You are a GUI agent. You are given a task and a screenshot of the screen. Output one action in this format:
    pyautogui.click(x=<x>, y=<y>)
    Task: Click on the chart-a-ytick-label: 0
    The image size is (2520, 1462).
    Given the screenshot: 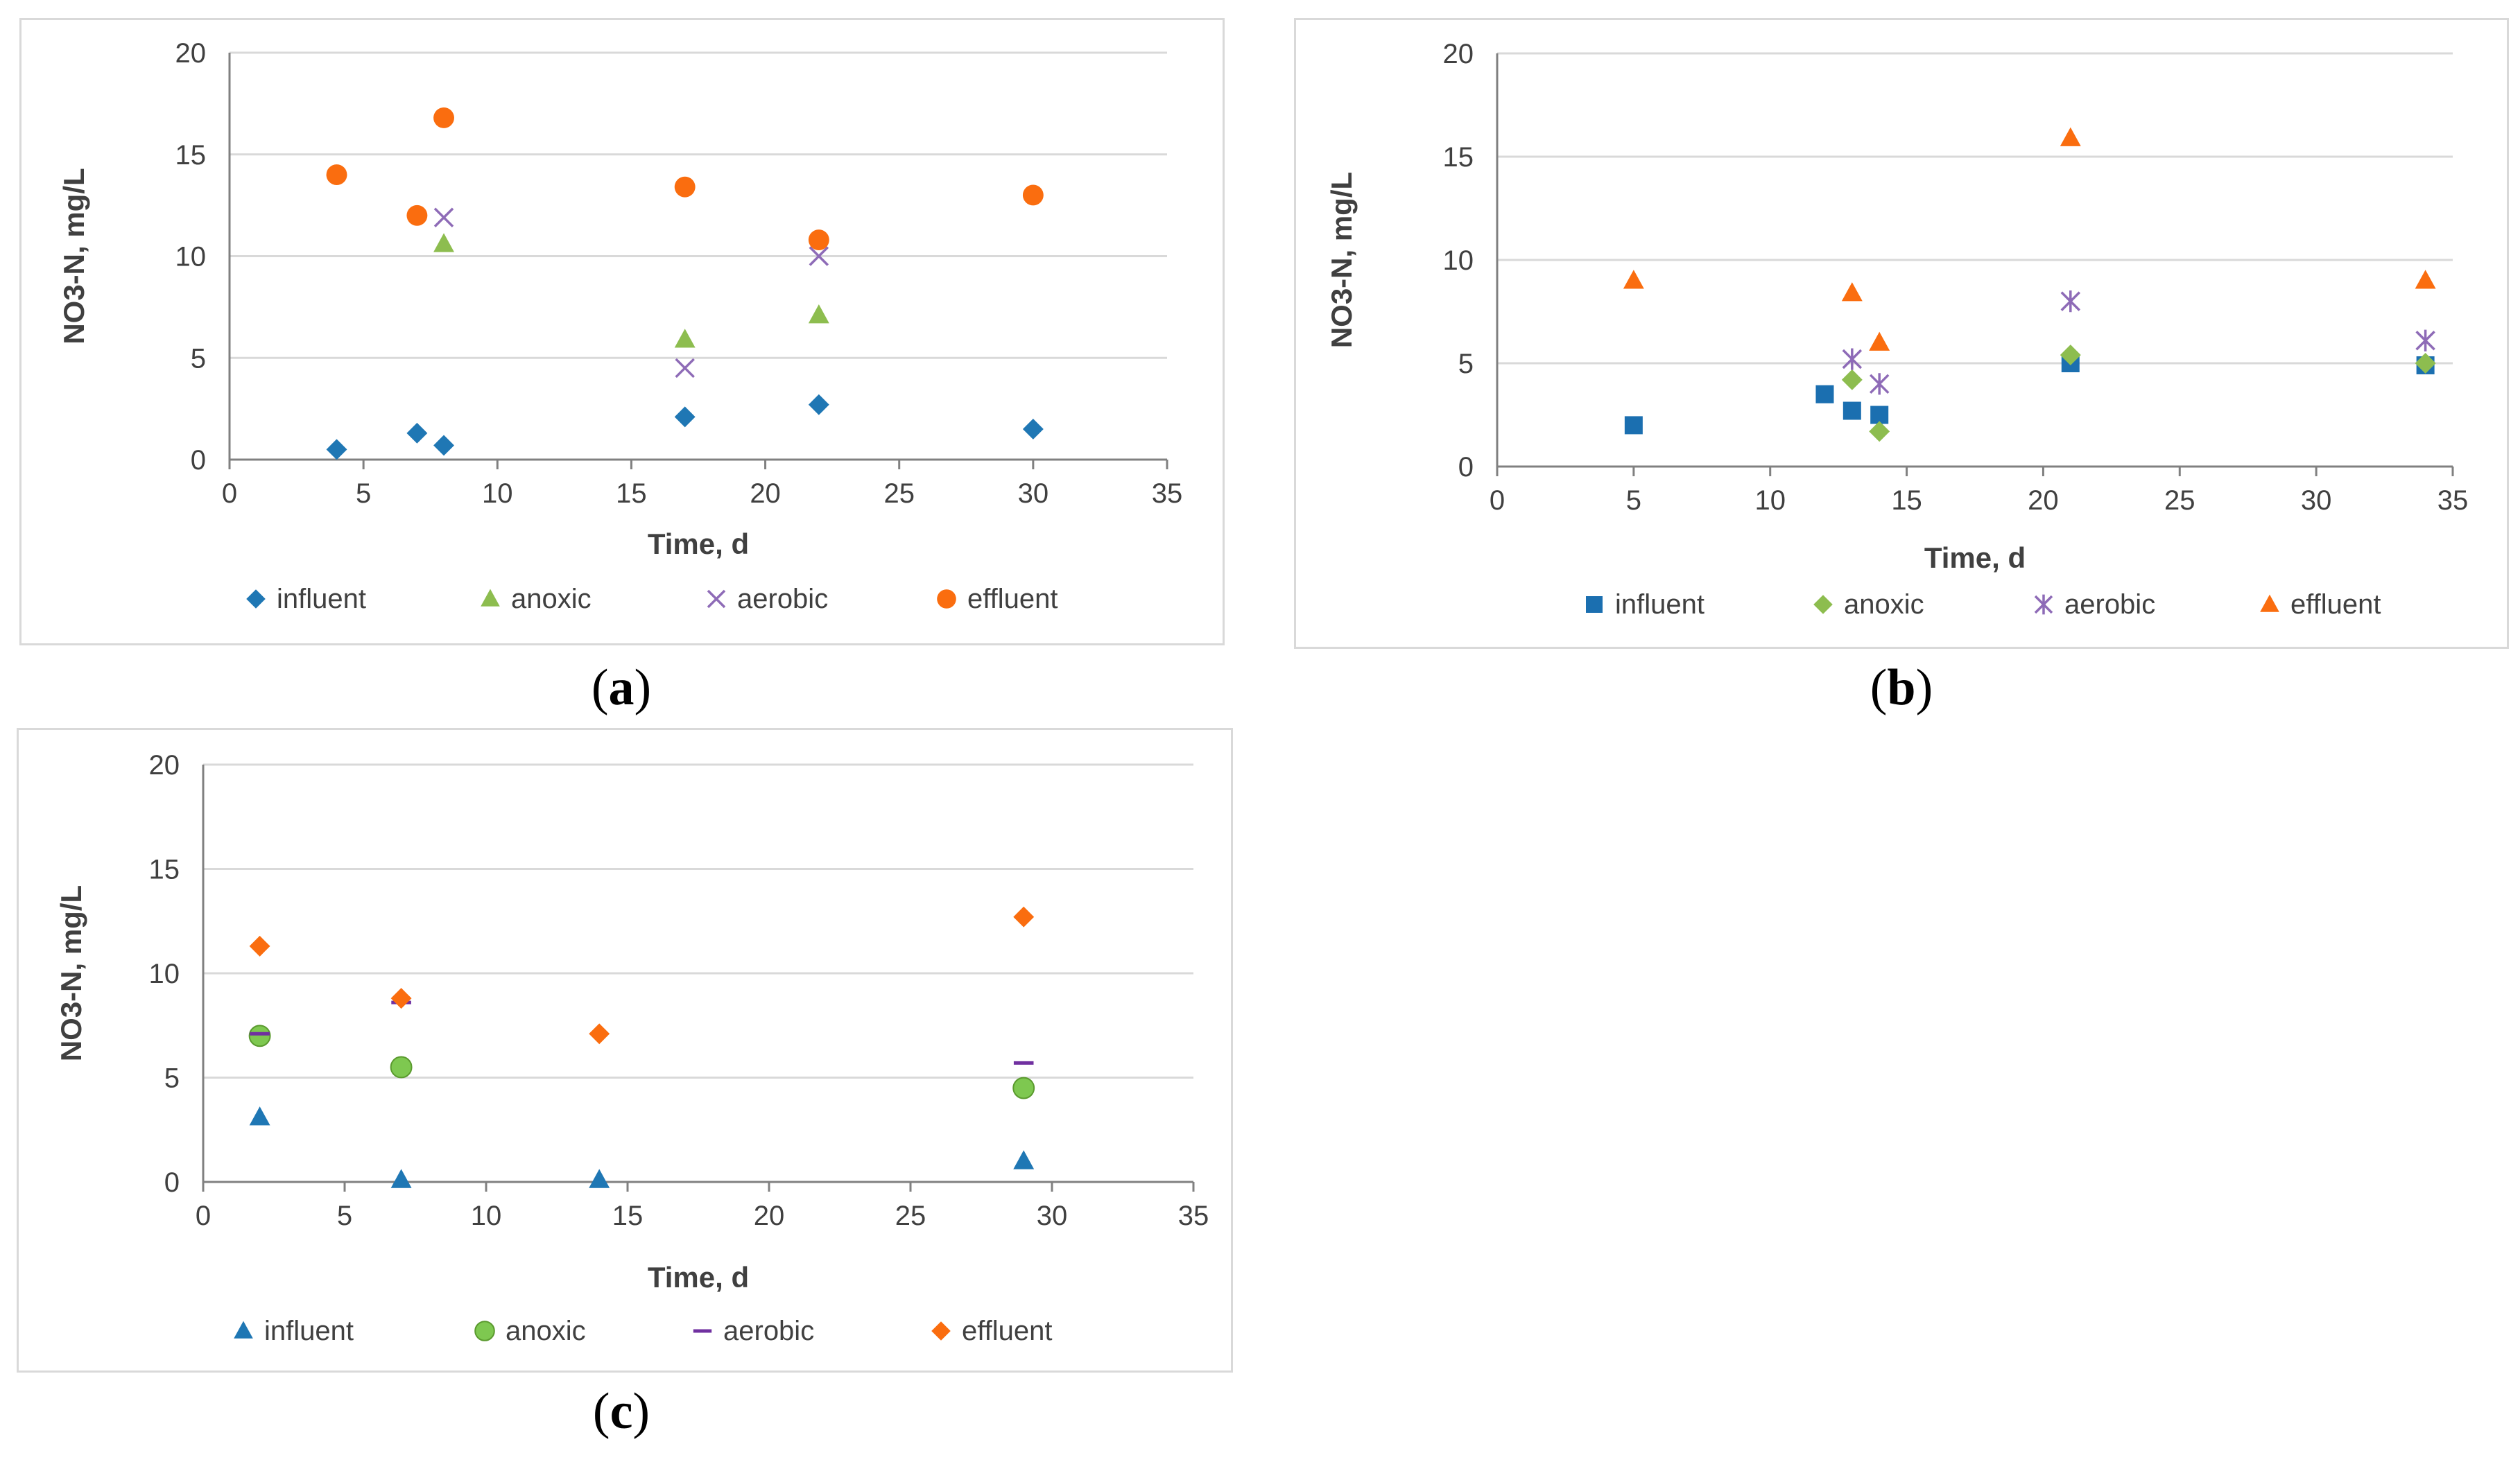 What is the action you would take?
    pyautogui.click(x=199, y=461)
    